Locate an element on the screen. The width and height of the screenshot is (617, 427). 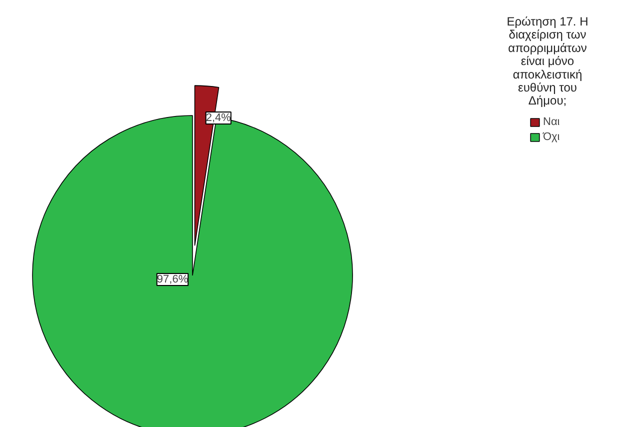
legend-label: Ναι is located at coordinates (552, 122).